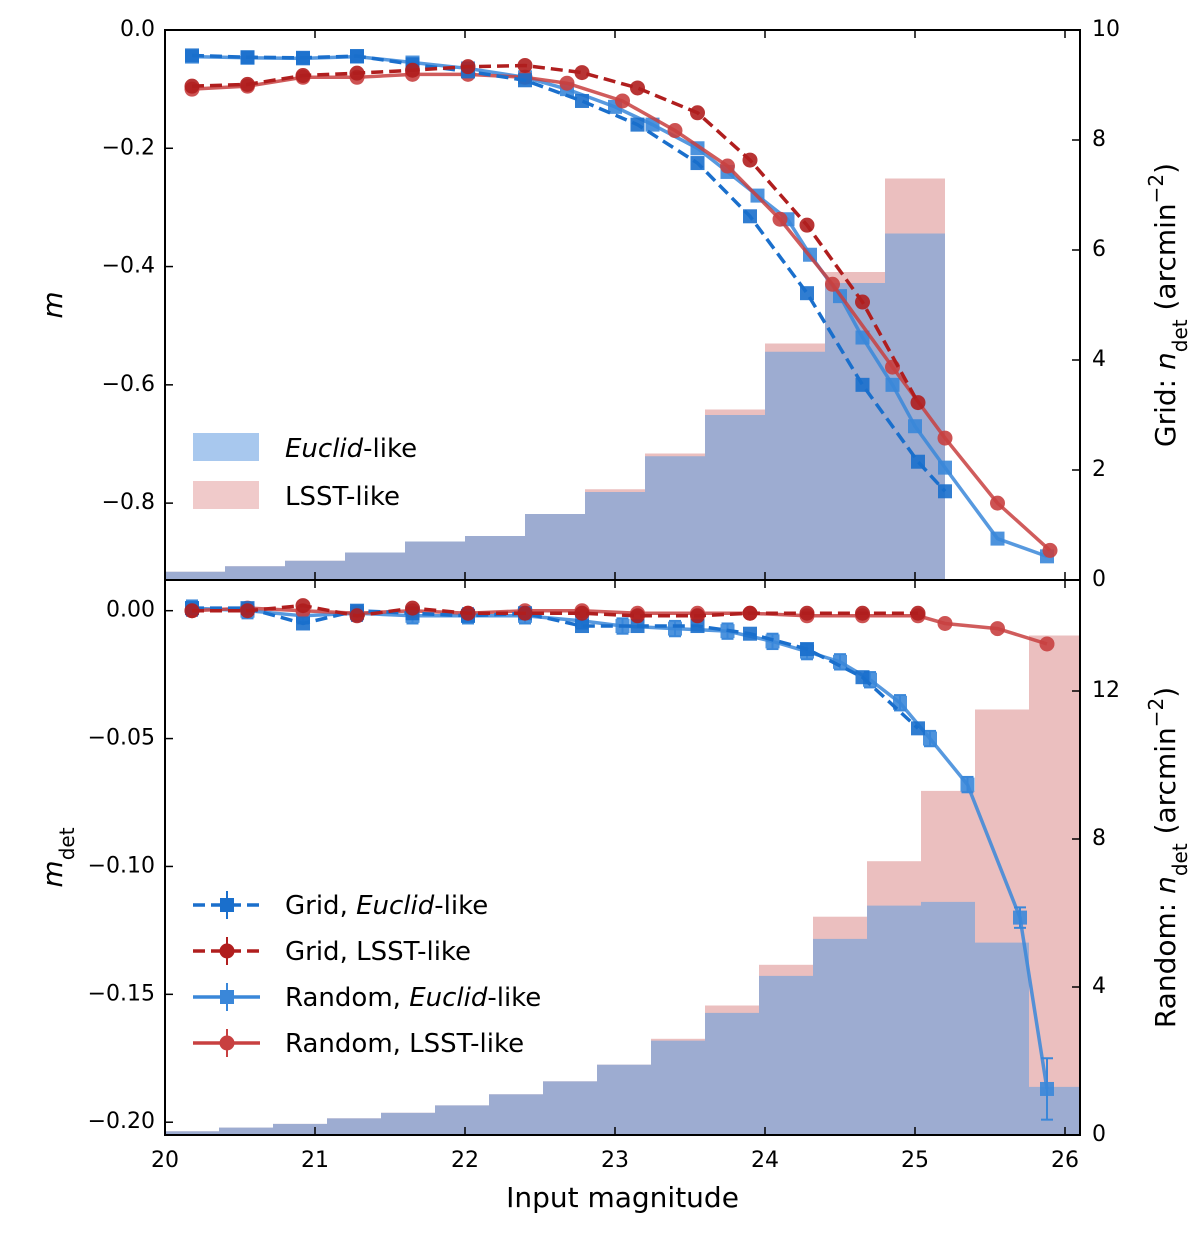  I want to click on histogram-euclid-like, so click(622, 1018).